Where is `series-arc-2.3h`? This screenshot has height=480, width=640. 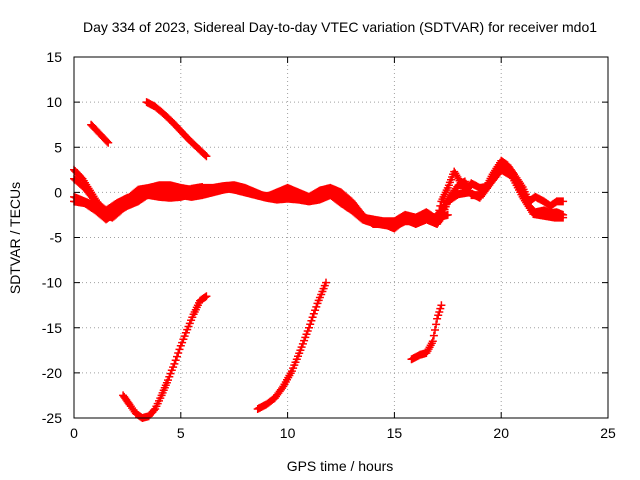
series-arc-2.3h is located at coordinates (165, 357).